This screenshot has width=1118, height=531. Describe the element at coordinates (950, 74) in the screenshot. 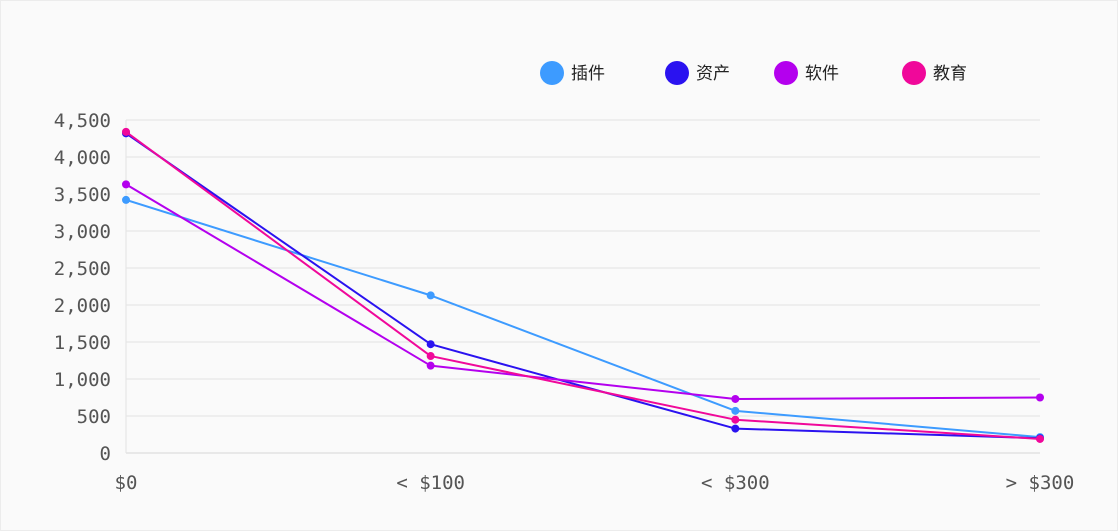

I see `legend-label: 教育` at that location.